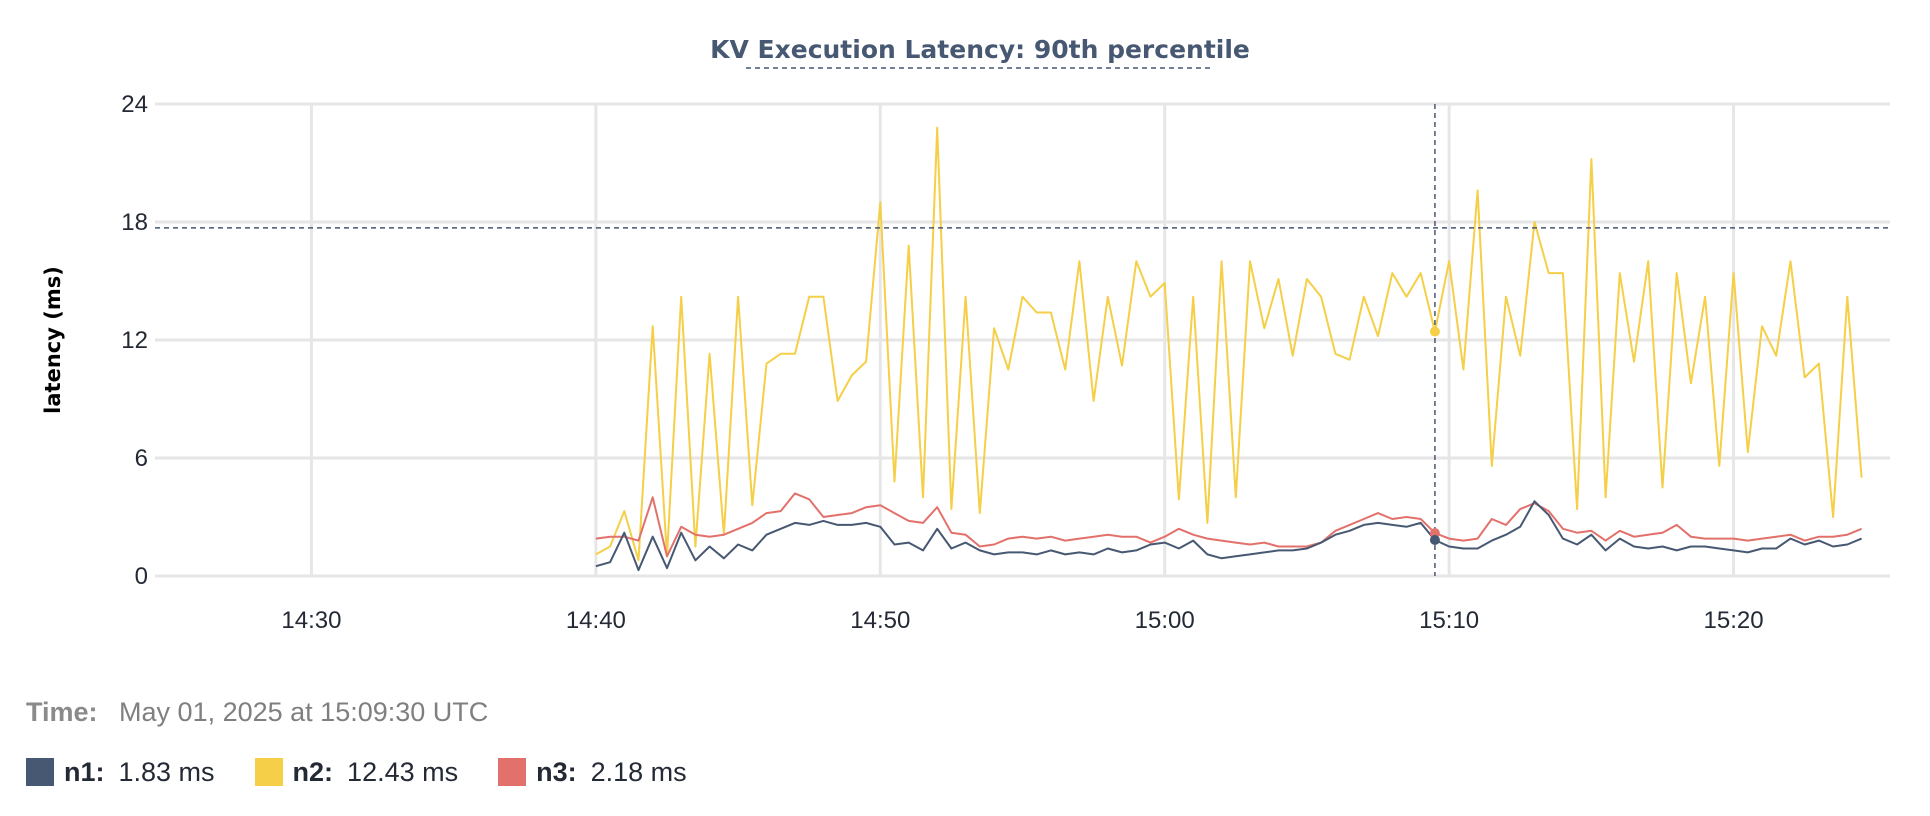  Describe the element at coordinates (1449, 620) in the screenshot. I see `x-tick-label: 15:10` at that location.